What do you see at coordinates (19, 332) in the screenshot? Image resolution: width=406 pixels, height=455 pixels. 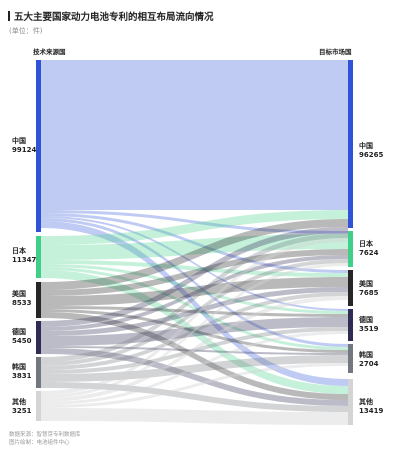 I see `source-label-germany-name: 德国` at bounding box center [19, 332].